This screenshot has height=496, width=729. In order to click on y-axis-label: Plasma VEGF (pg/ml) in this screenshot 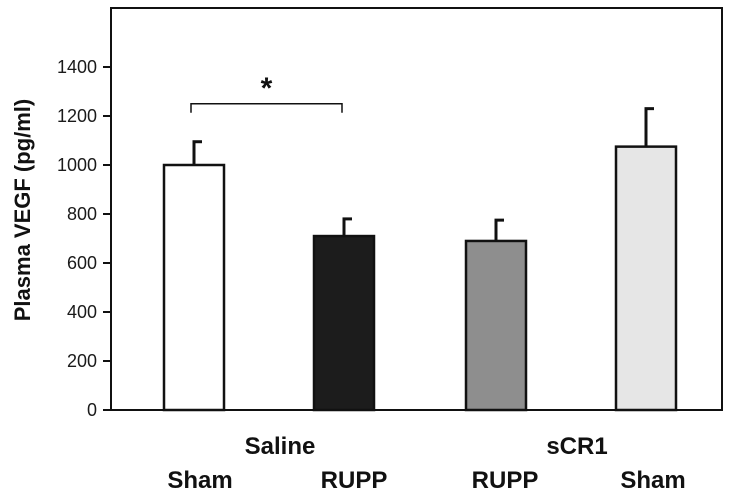, I will do `click(22, 210)`.